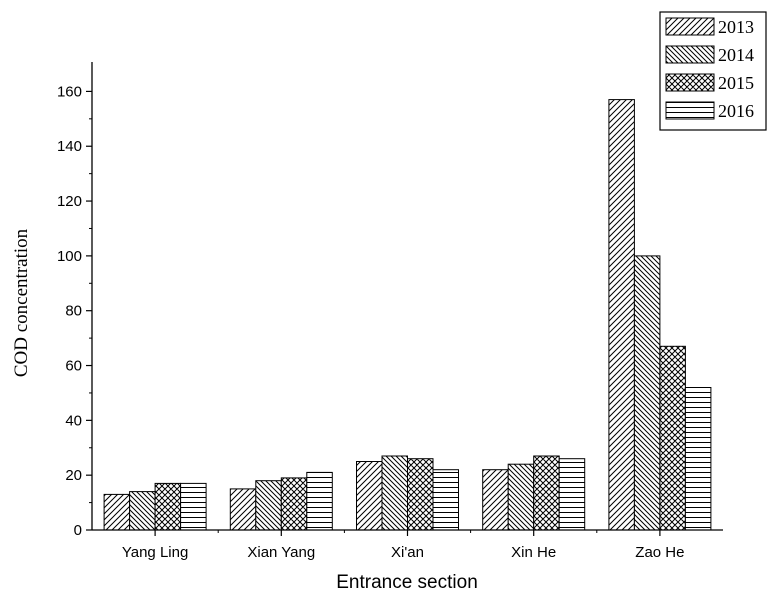 This screenshot has height=596, width=769. Describe the element at coordinates (73, 311) in the screenshot. I see `y-tick-label: 80` at that location.